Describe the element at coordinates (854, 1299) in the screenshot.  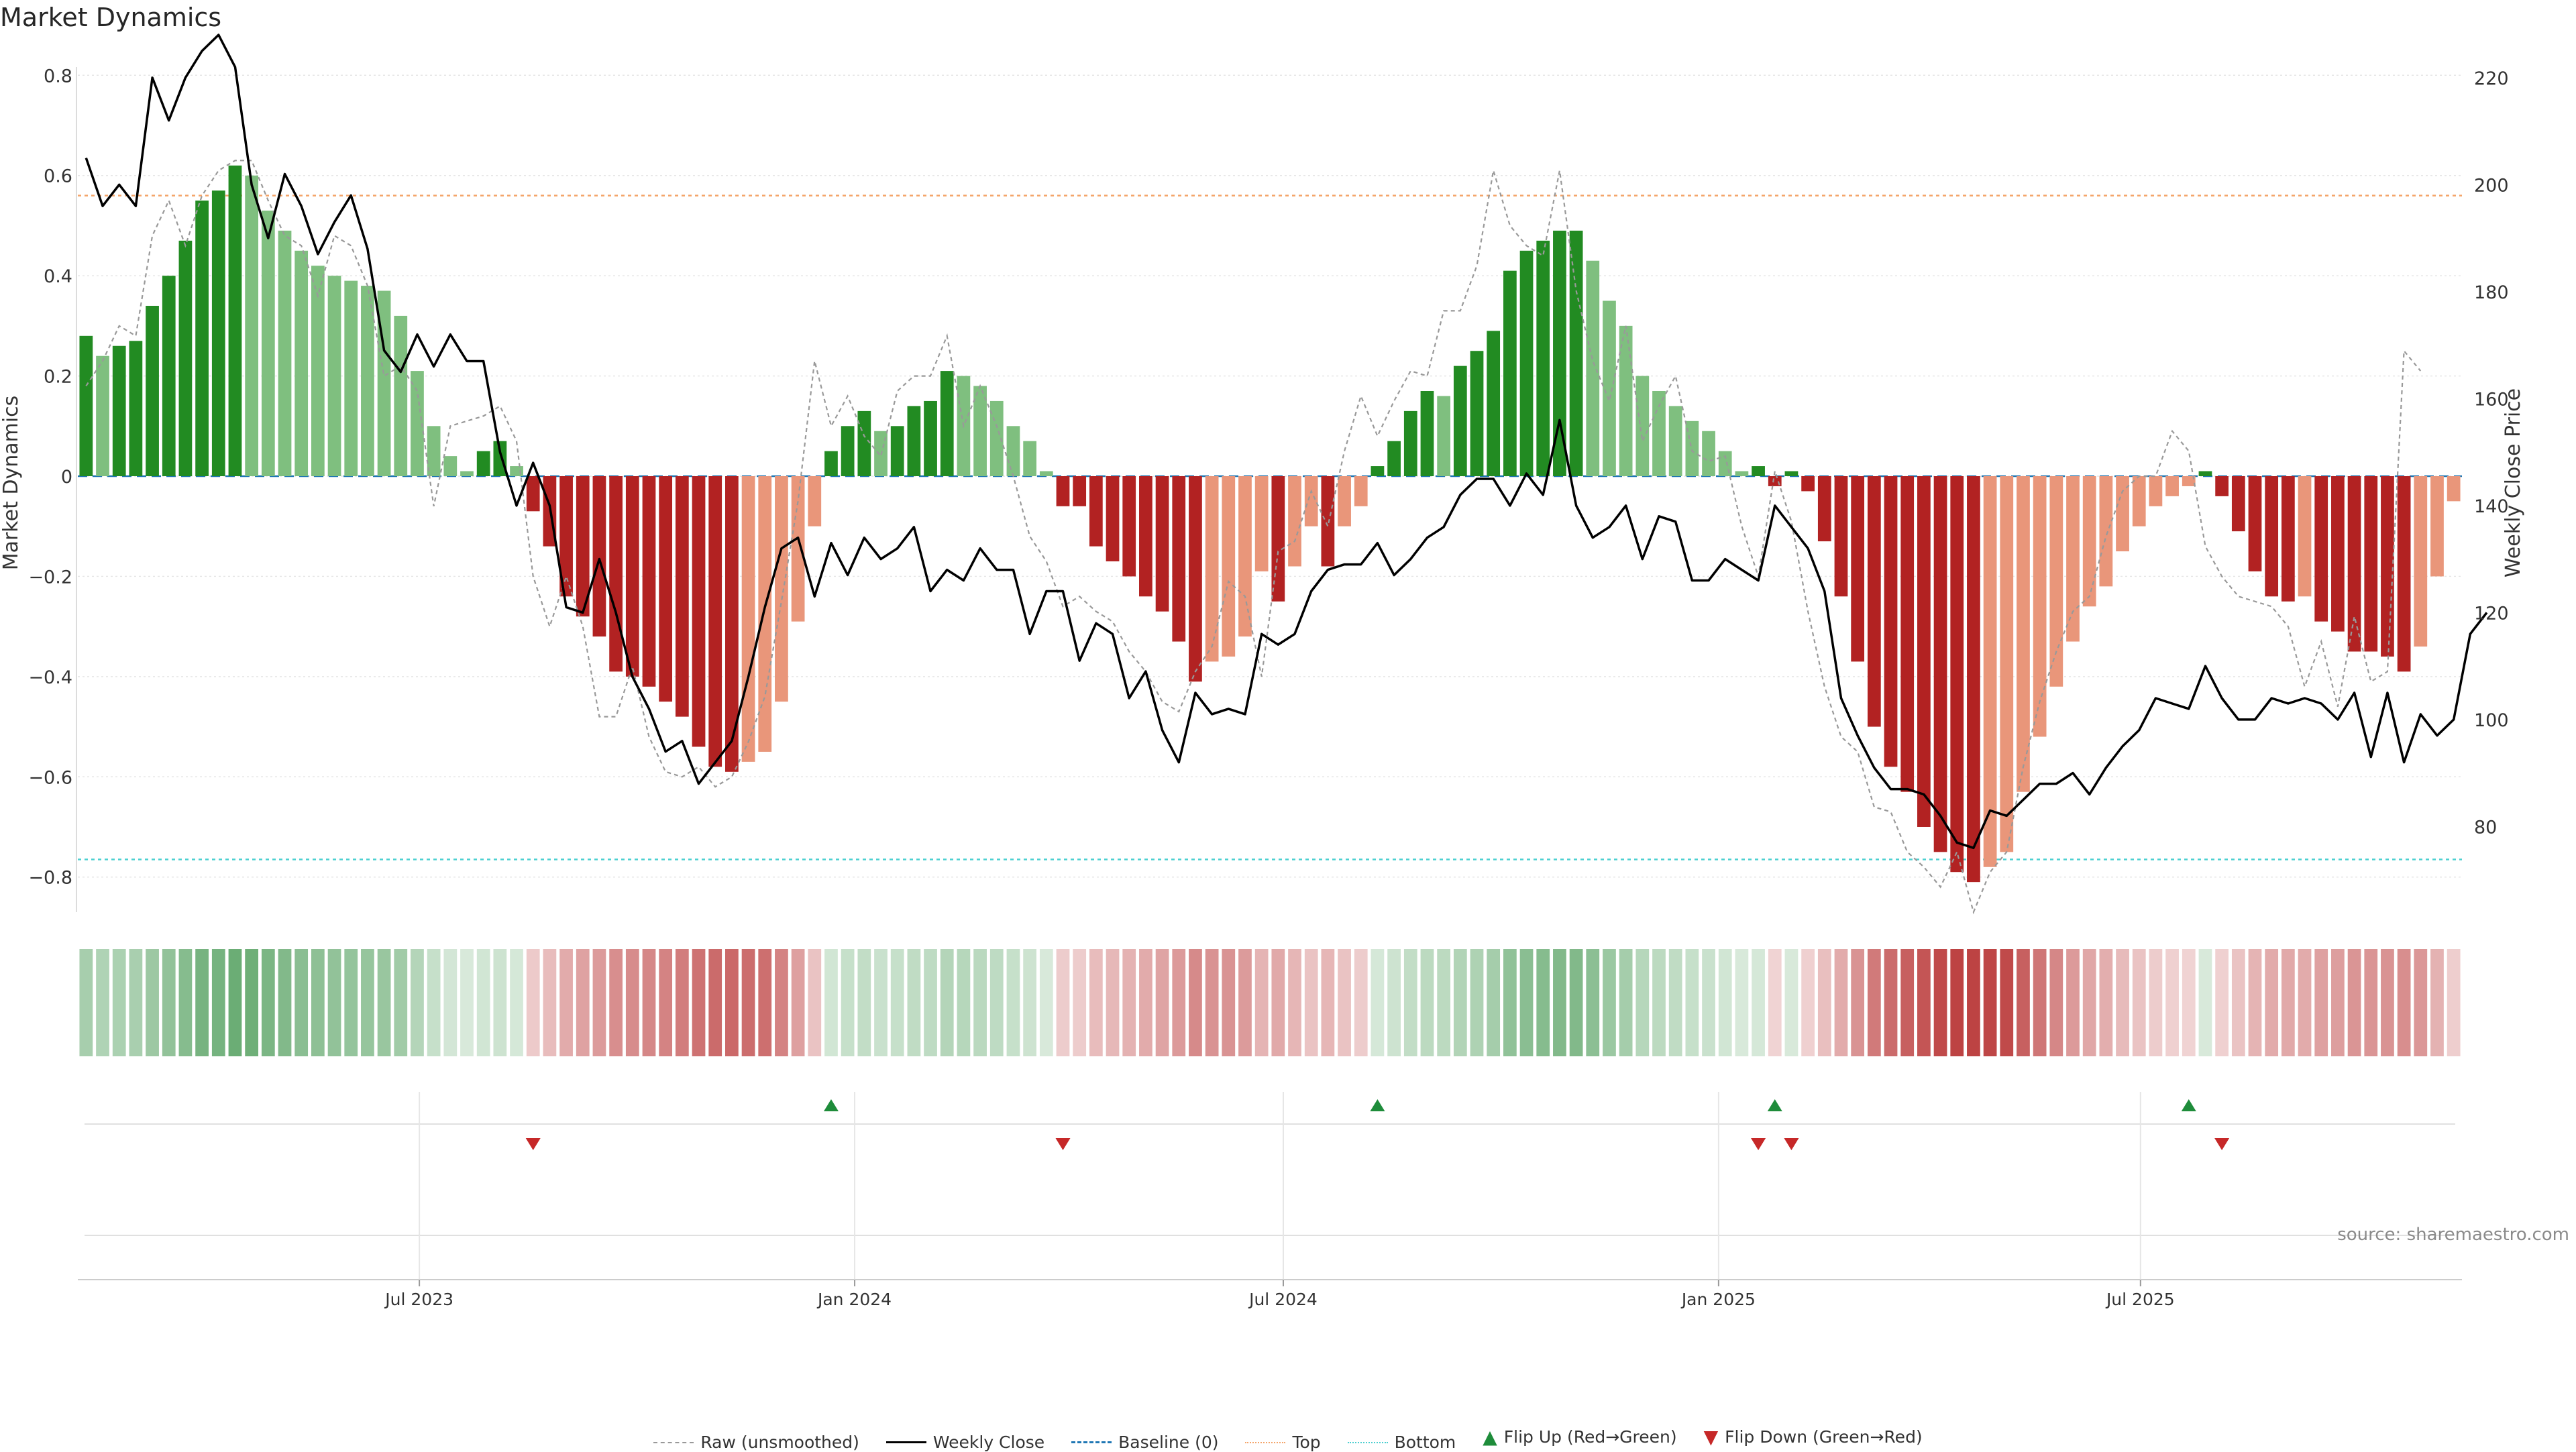
I see `x-tick-label: Jan 2024` at that location.